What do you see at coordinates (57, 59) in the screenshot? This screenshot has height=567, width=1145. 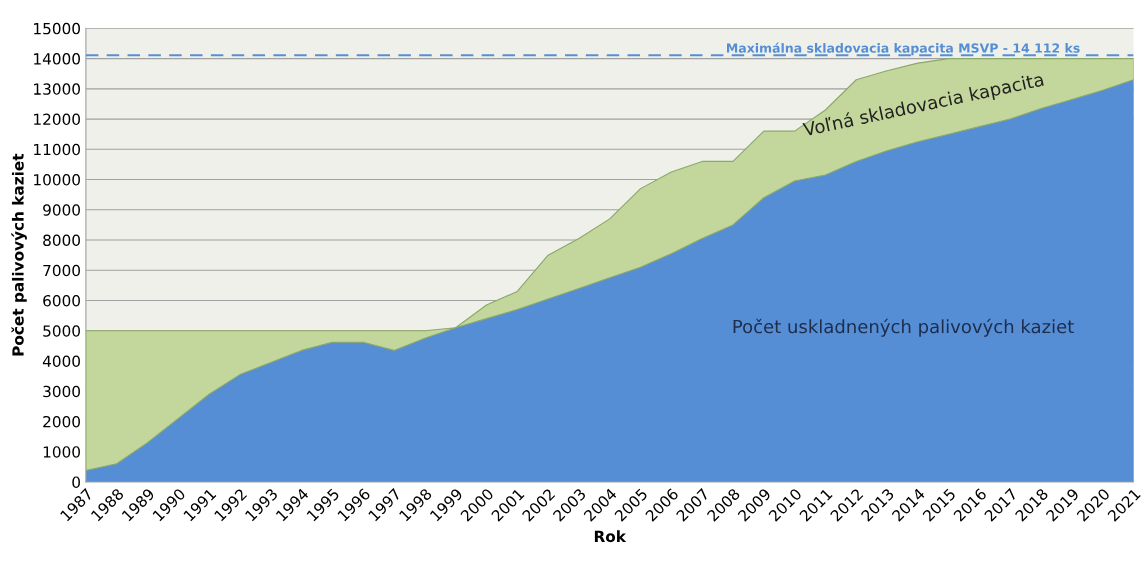 I see `y-tick-label: 14000` at bounding box center [57, 59].